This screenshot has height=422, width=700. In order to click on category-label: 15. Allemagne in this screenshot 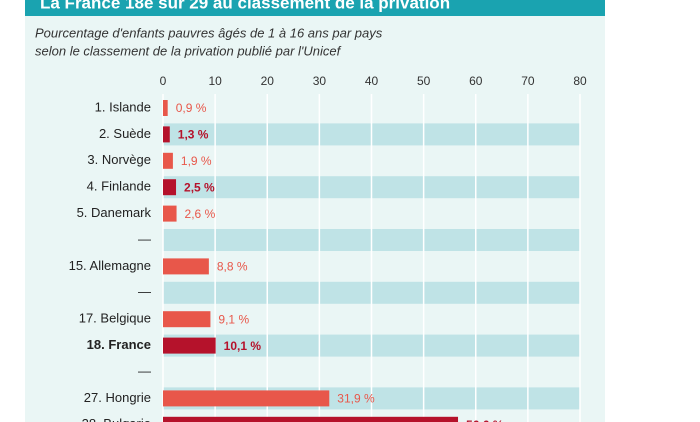, I will do `click(110, 265)`.